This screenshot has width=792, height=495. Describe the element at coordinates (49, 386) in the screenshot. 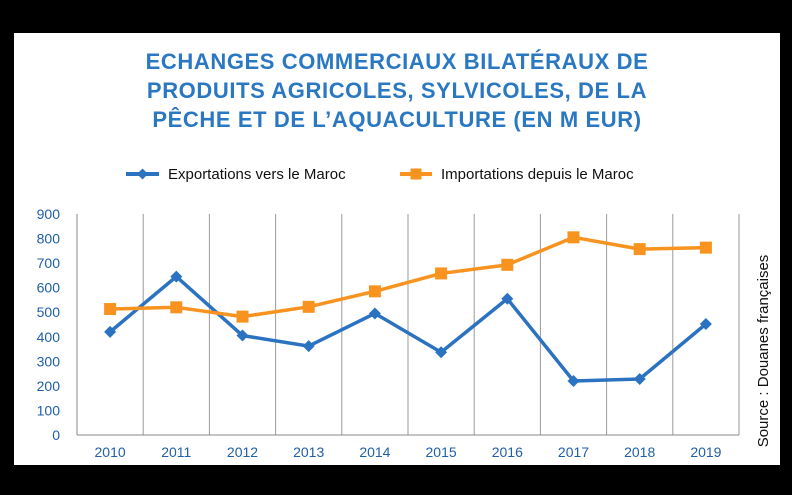

I see `y-tick-200: 200` at that location.